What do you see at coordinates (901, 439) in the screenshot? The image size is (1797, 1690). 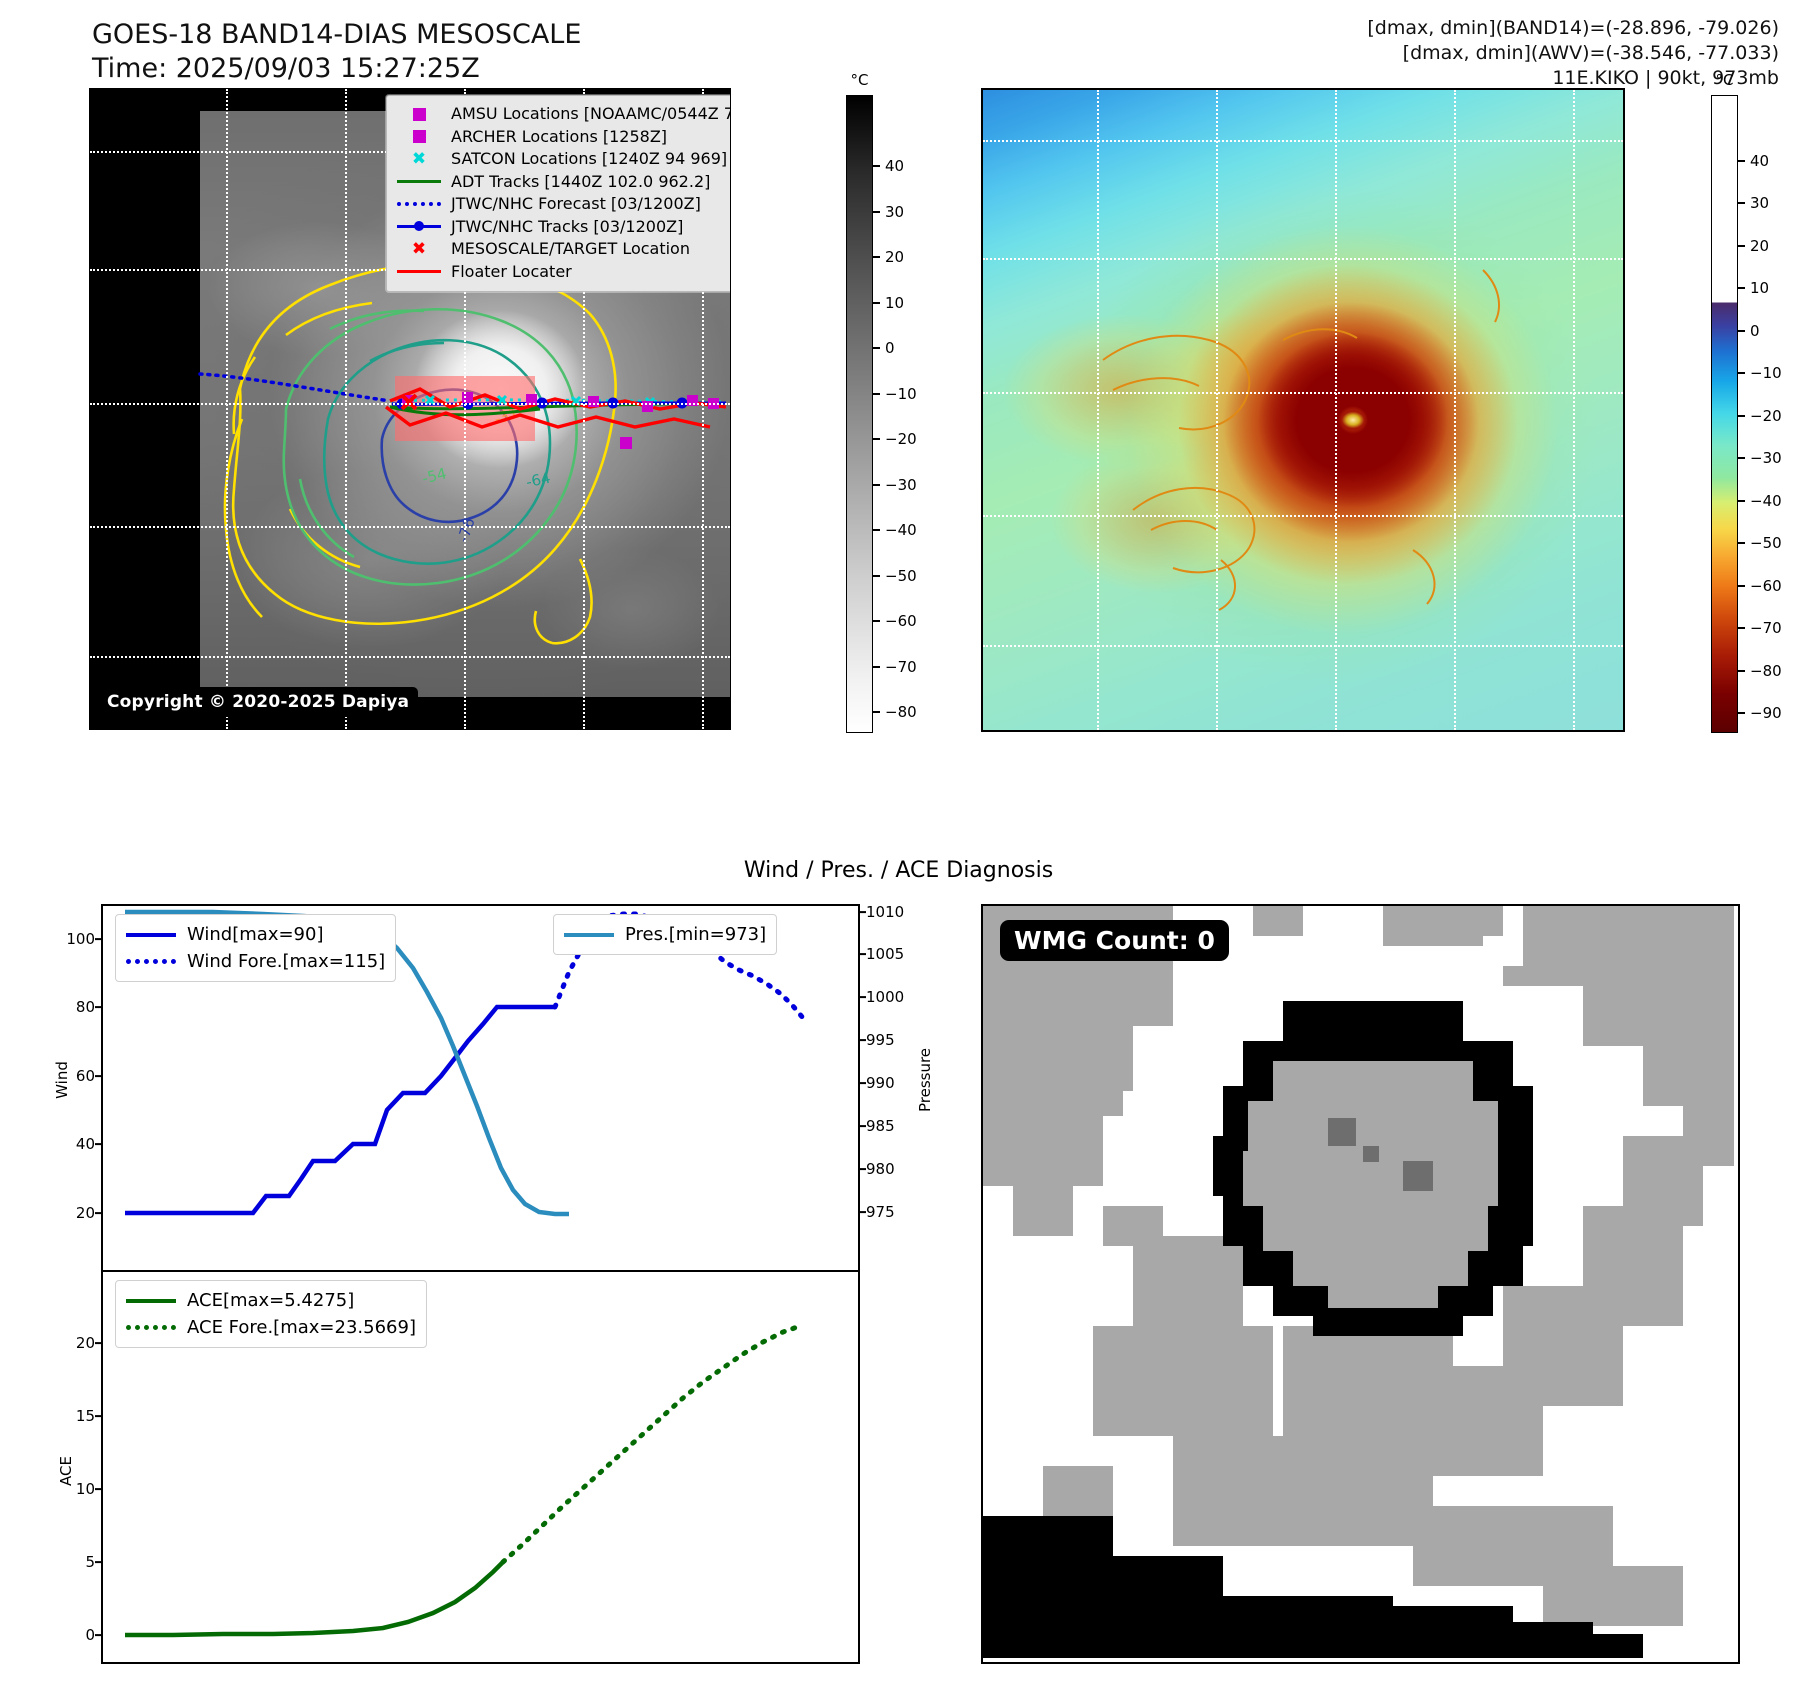 I see `ir-cb-tick: −20` at bounding box center [901, 439].